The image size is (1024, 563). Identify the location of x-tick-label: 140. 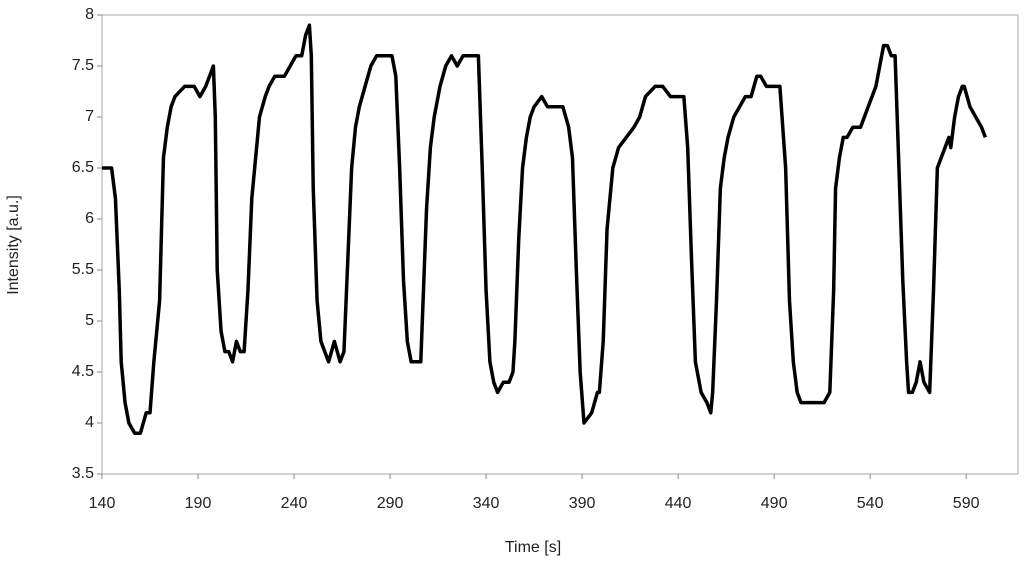
(102, 503).